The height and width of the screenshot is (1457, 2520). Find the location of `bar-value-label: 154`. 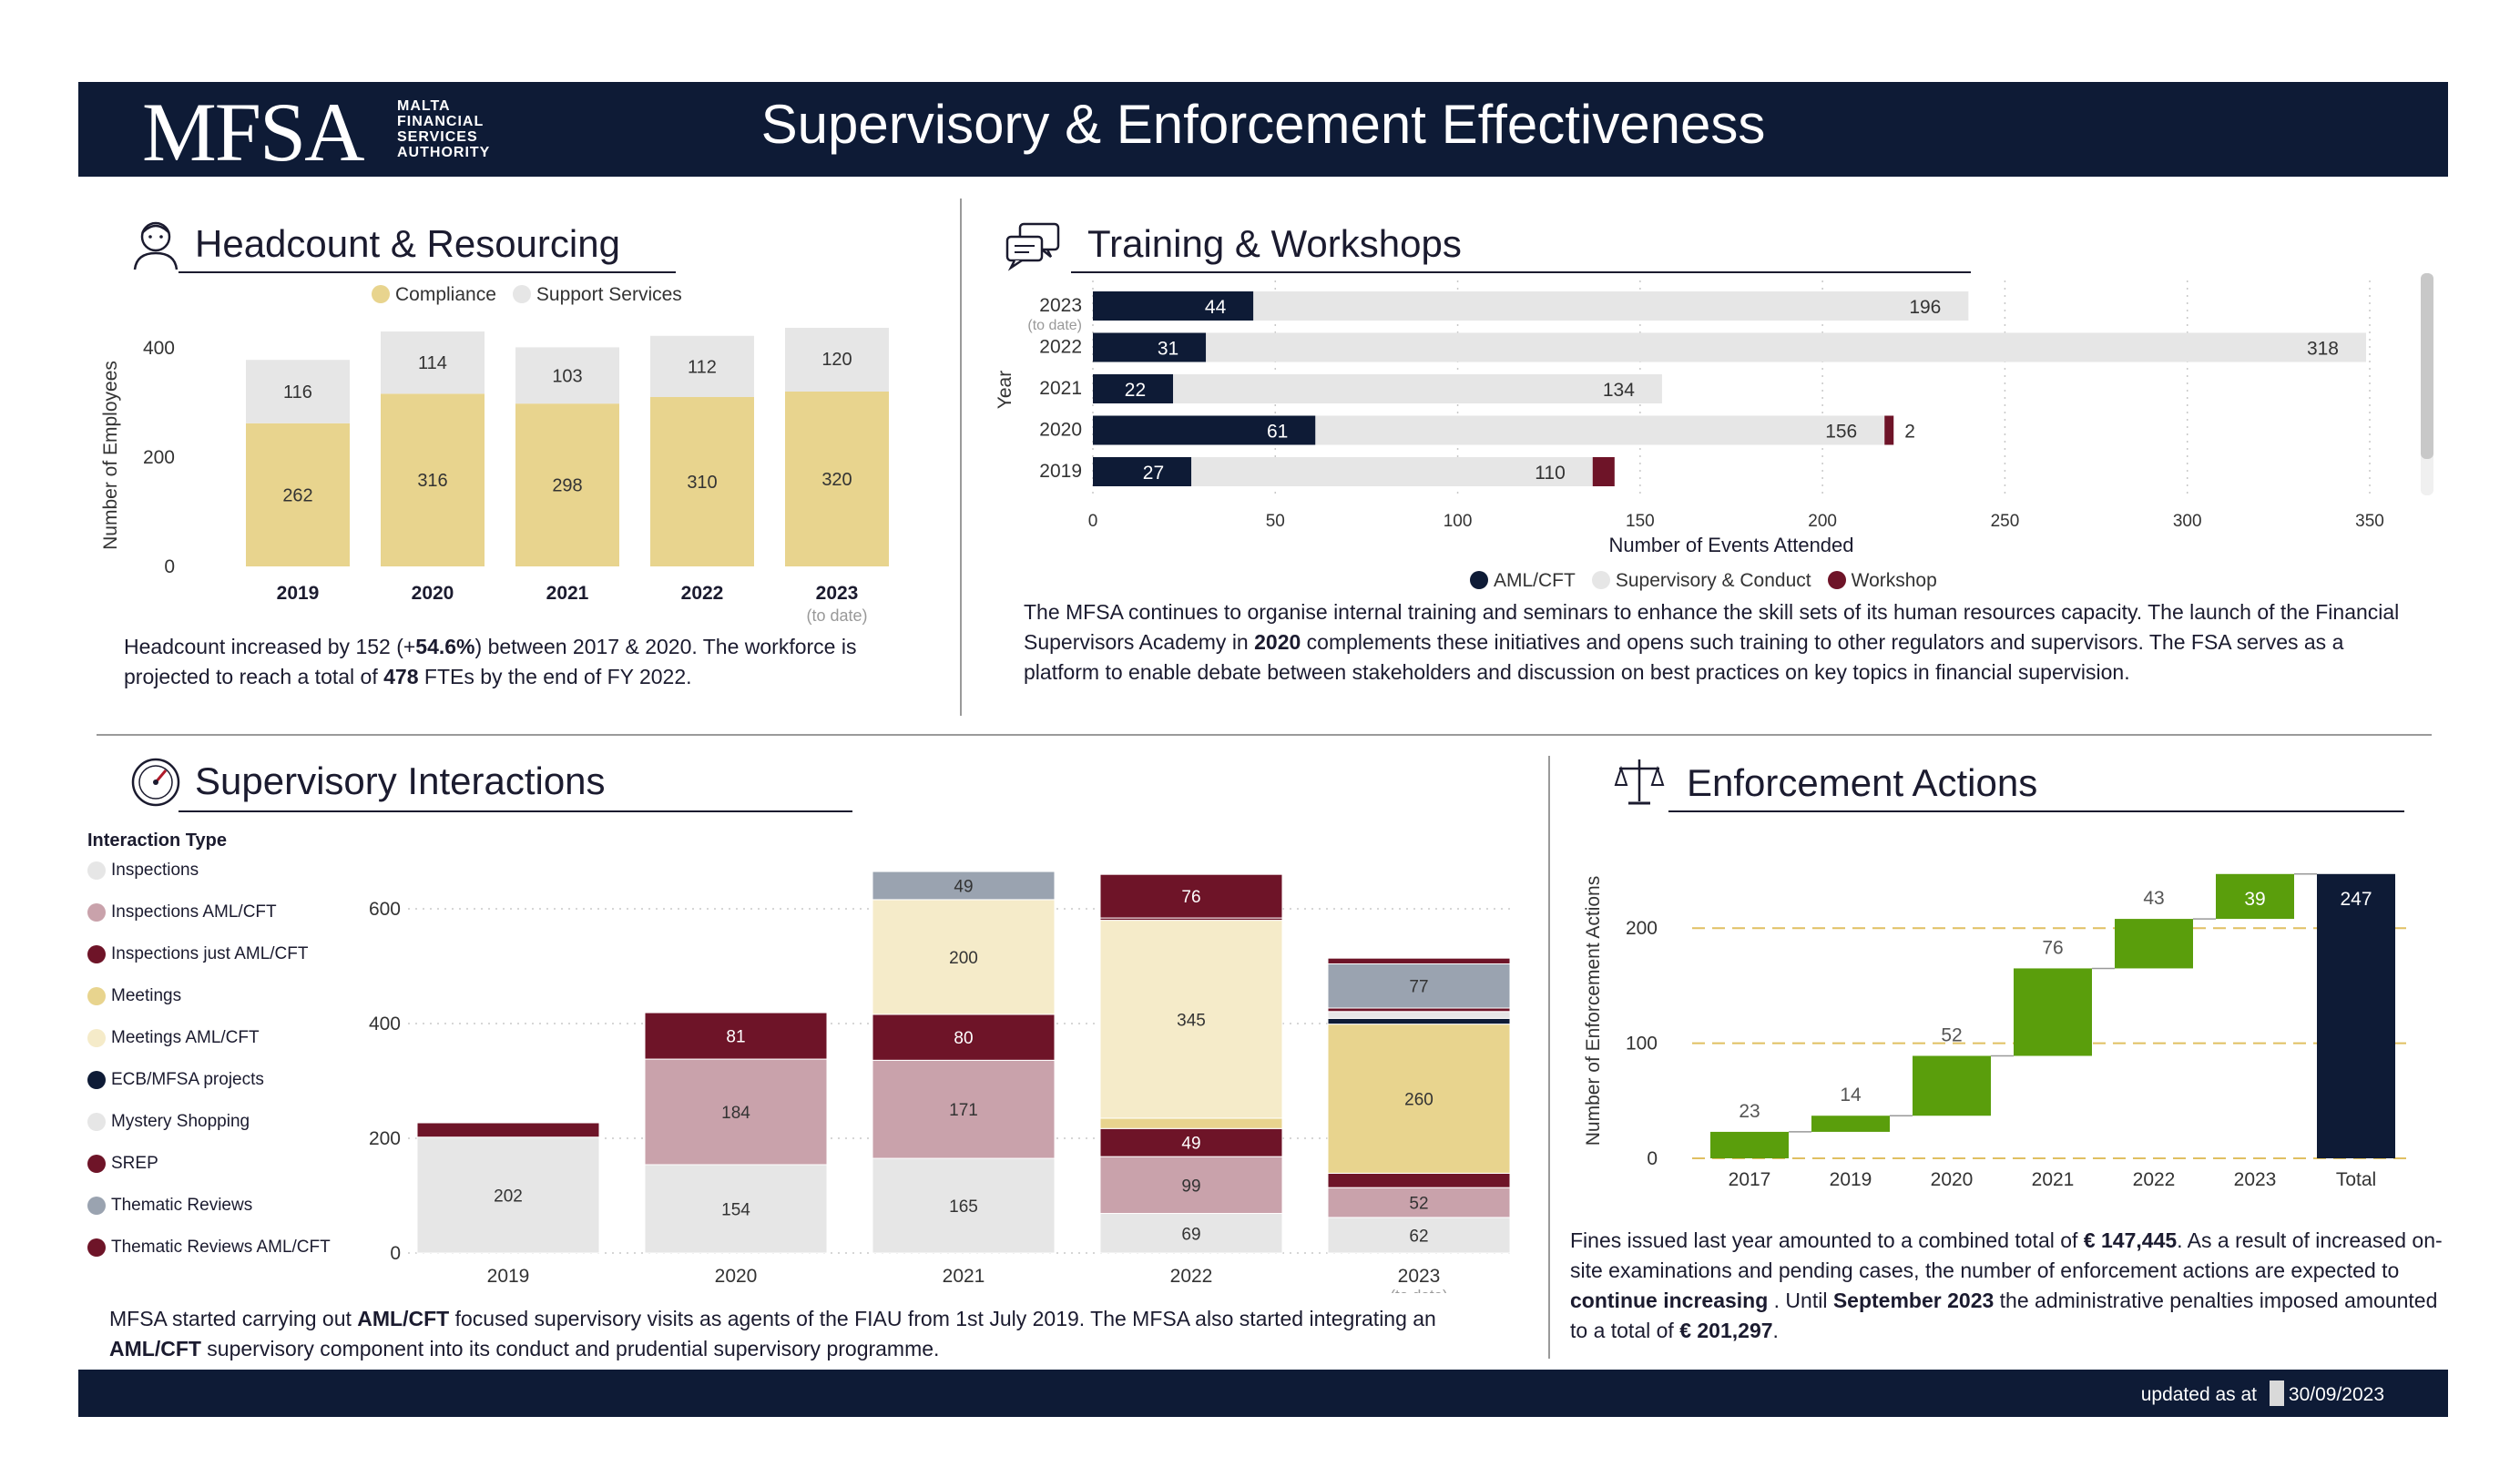

bar-value-label: 154 is located at coordinates (735, 1210).